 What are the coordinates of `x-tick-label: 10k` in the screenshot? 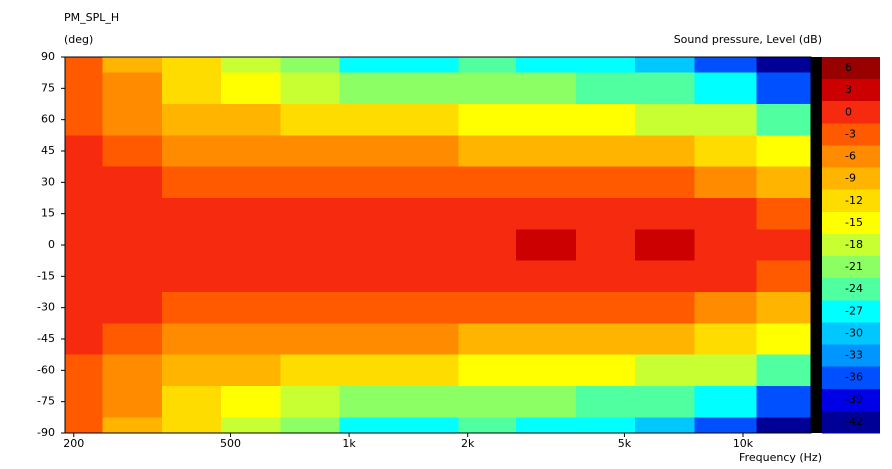 It's located at (743, 443).